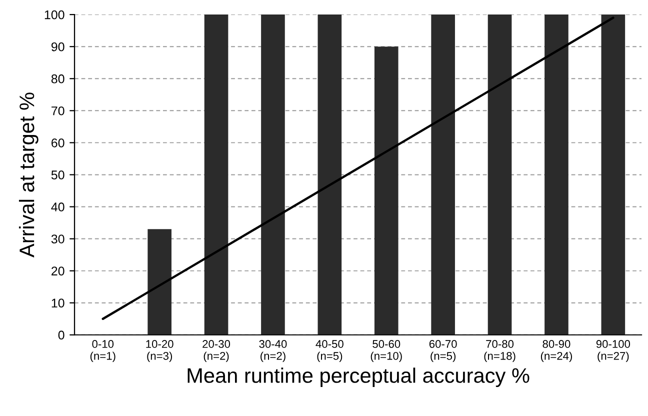 This screenshot has width=648, height=416. Describe the element at coordinates (57, 207) in the screenshot. I see `y-tick-label: 40` at that location.